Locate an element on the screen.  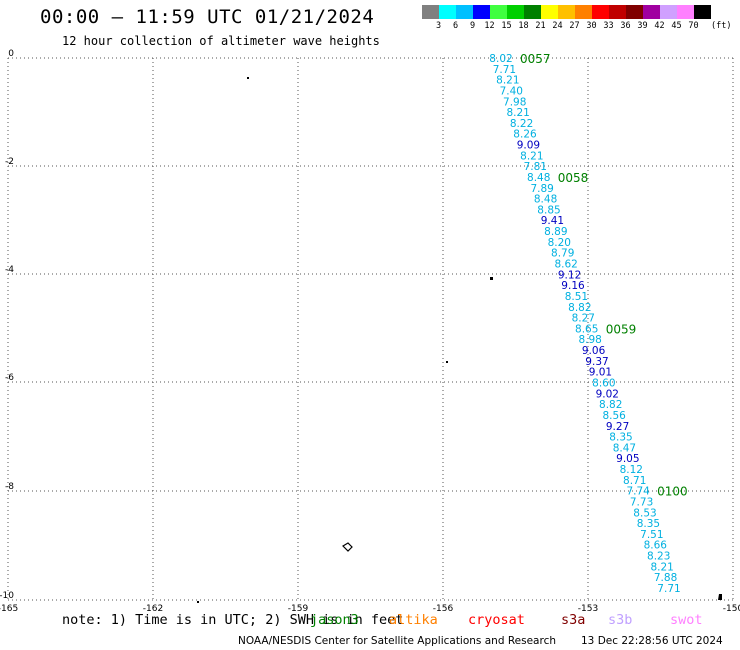
swh-value: 8.82 is located at coordinates (610, 405).